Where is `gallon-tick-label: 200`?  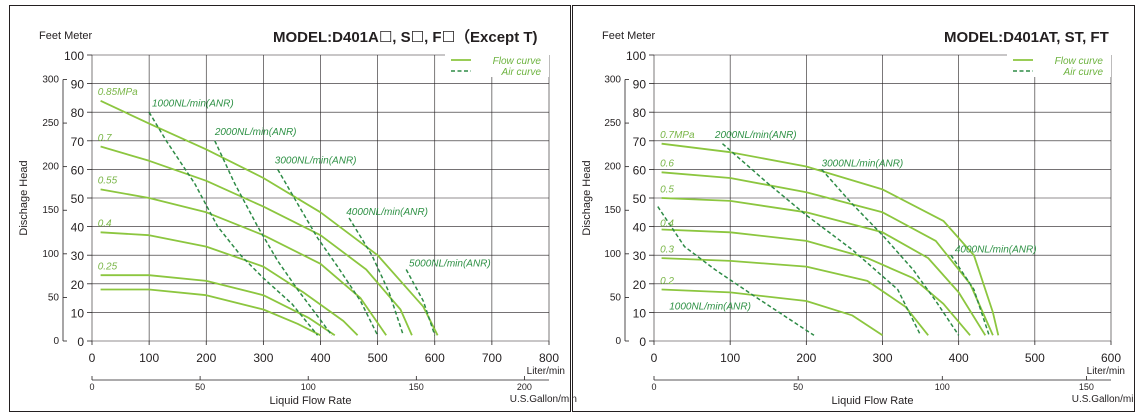 gallon-tick-label: 200 is located at coordinates (524, 387).